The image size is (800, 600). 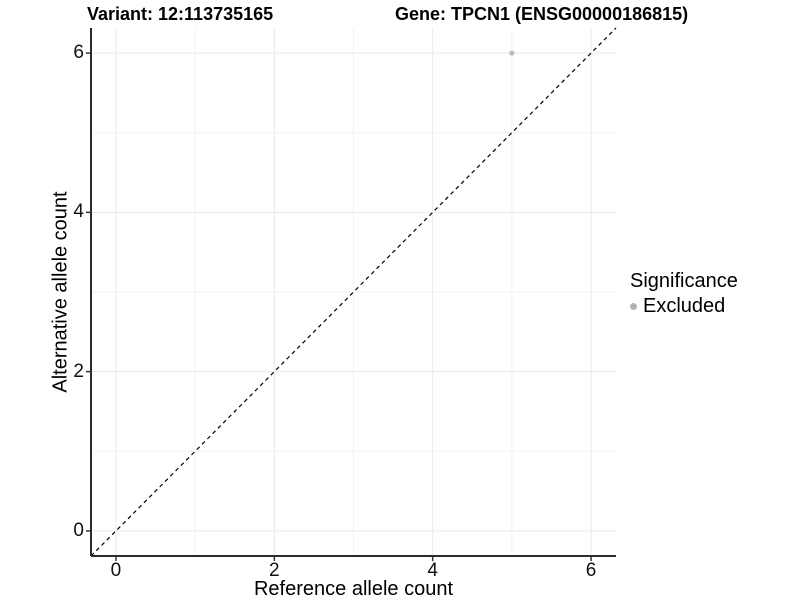 What do you see at coordinates (60, 292) in the screenshot?
I see `y-axis-title: Alternative allele count` at bounding box center [60, 292].